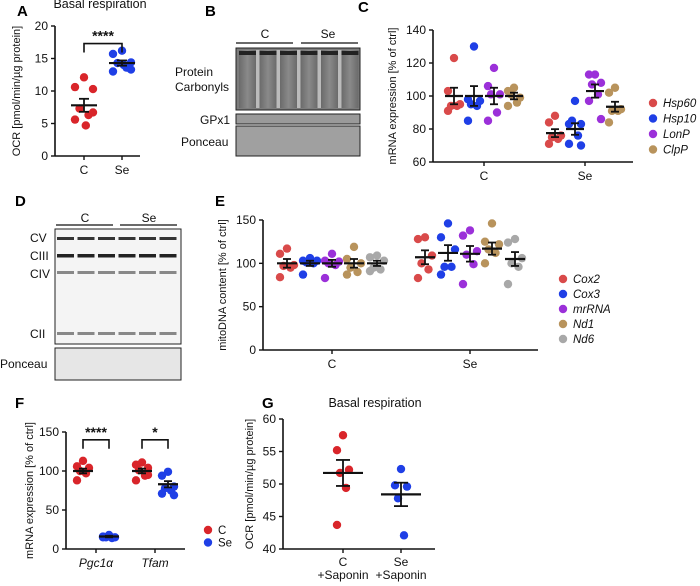 The width and height of the screenshot is (700, 586). Describe the element at coordinates (586, 295) in the screenshot. I see `legend-label: Cox3` at that location.